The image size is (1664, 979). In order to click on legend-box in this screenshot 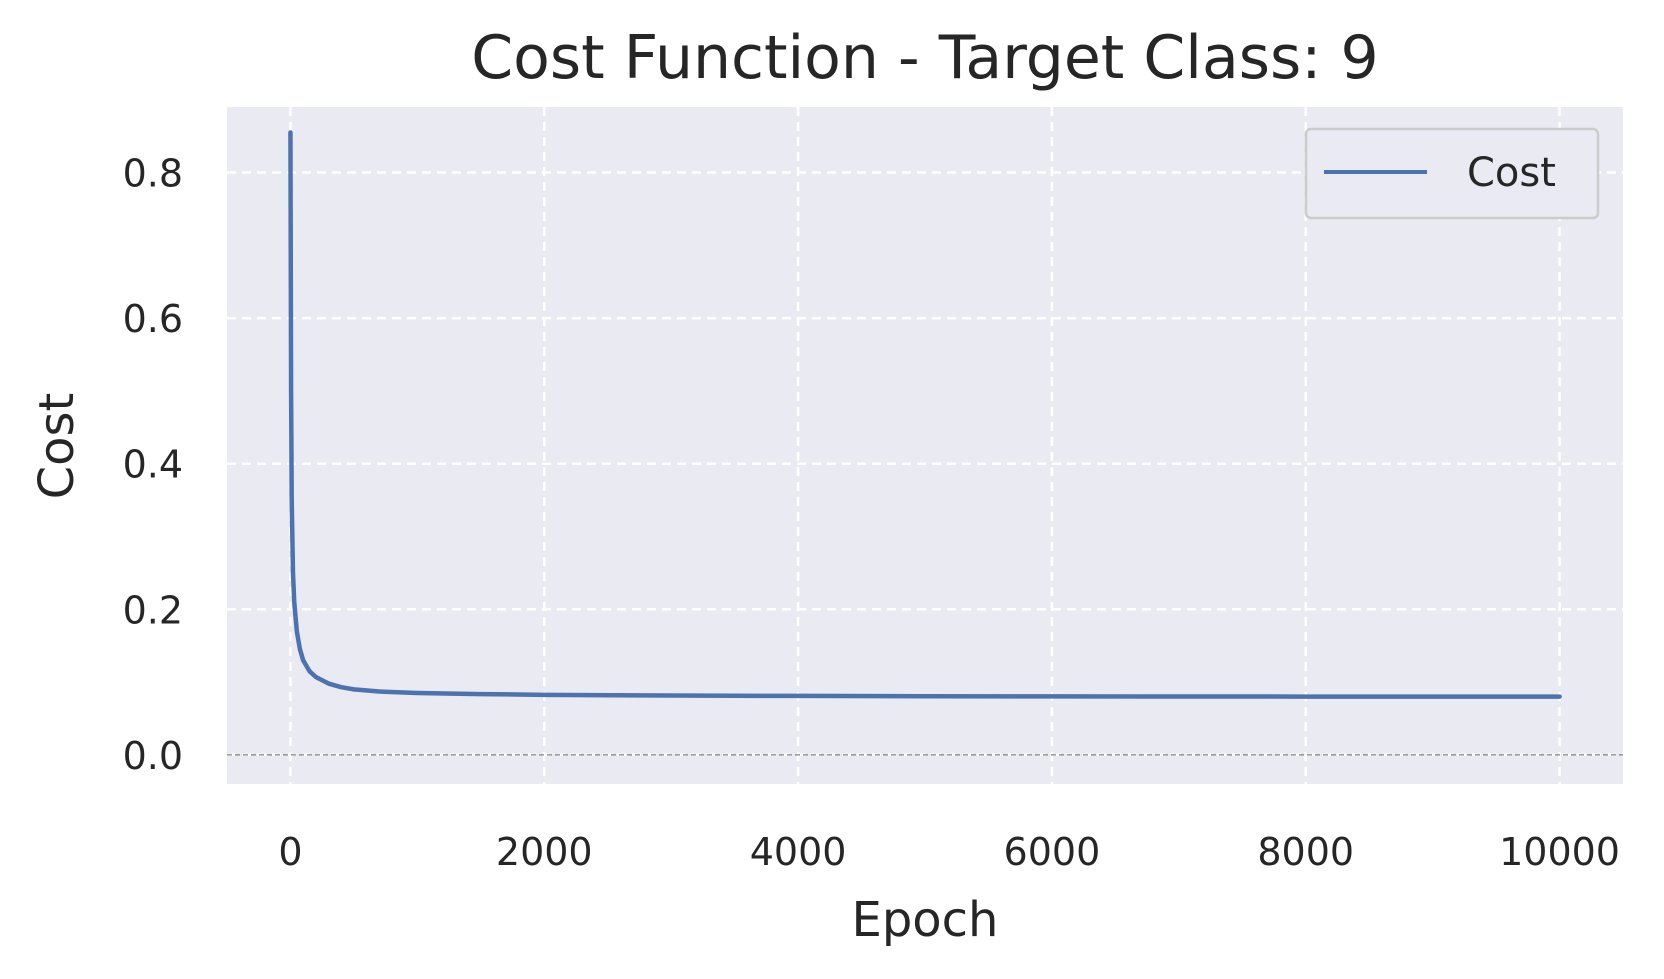, I will do `click(1452, 173)`.